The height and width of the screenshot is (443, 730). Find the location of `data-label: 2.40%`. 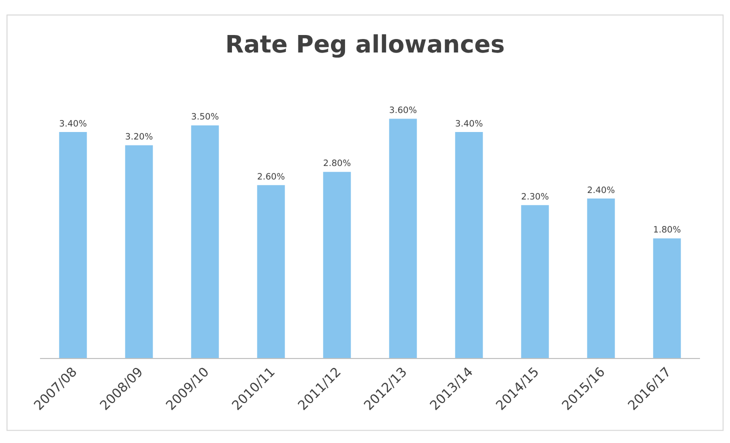

data-label: 2.40% is located at coordinates (601, 191).